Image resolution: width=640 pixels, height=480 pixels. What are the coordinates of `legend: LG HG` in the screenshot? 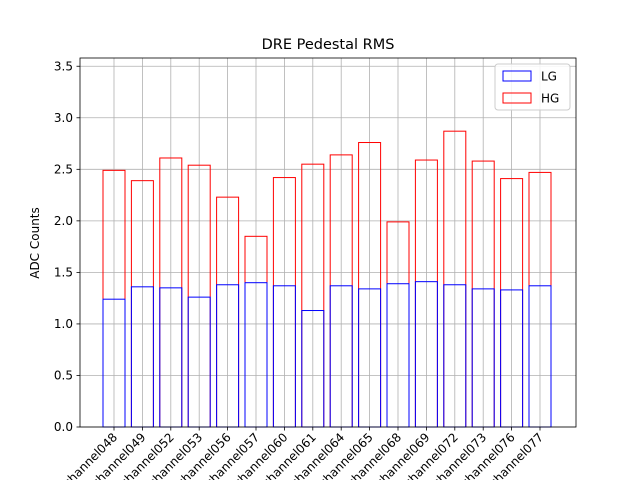 It's located at (532, 87).